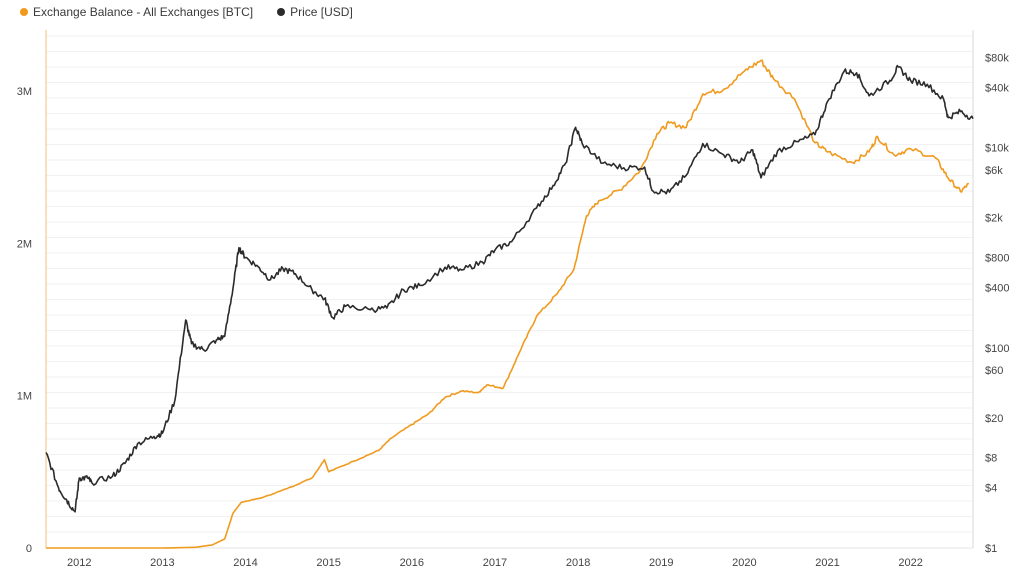 This screenshot has width=1024, height=576. What do you see at coordinates (994, 219) in the screenshot?
I see `y-right-tick-label: $2k` at bounding box center [994, 219].